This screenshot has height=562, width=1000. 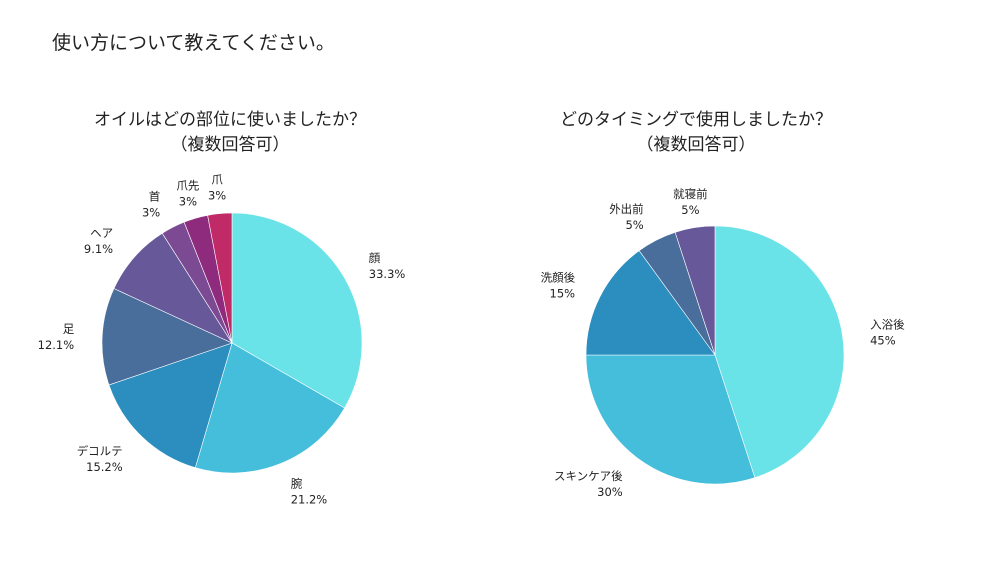 I want to click on body-part-slice-value-2: 15.2%, so click(x=104, y=467).